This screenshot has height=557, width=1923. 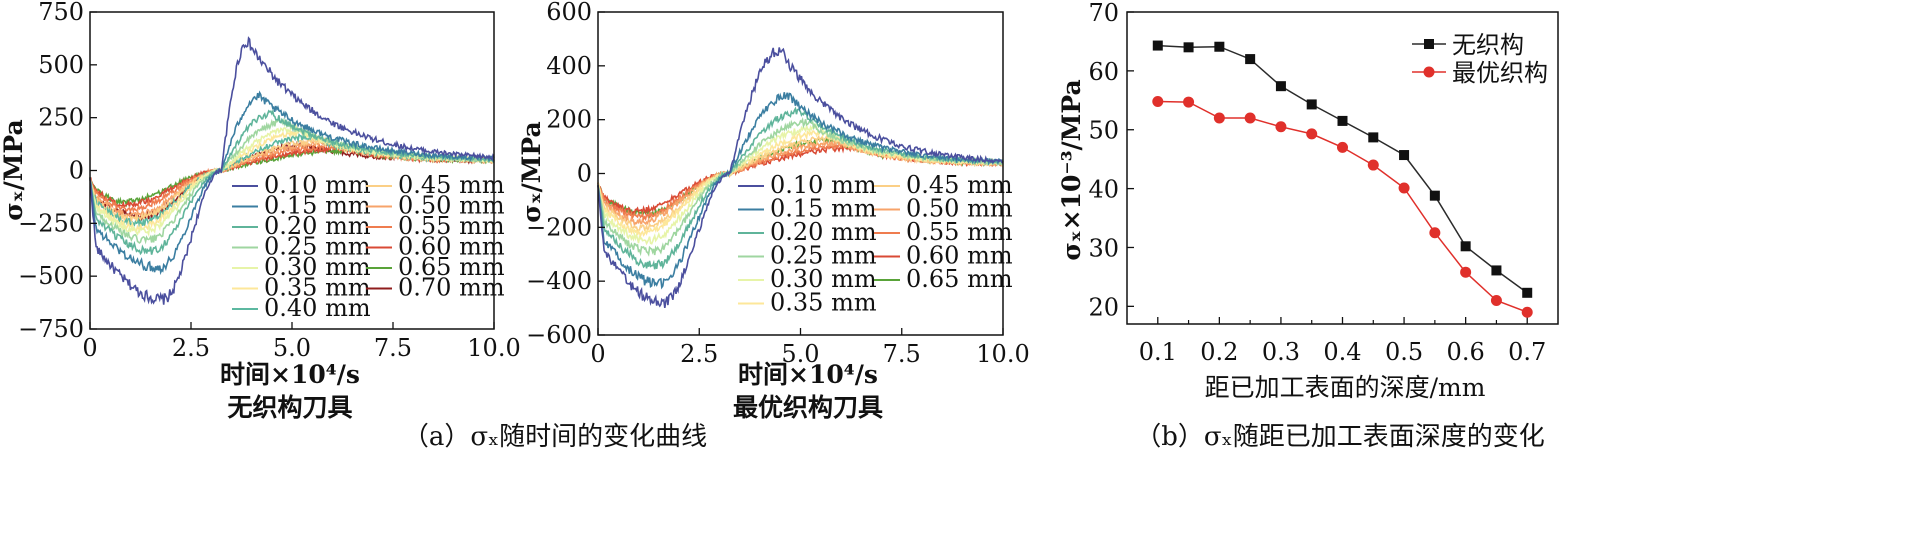 I want to click on y-tick-label: −250, so click(x=51, y=223).